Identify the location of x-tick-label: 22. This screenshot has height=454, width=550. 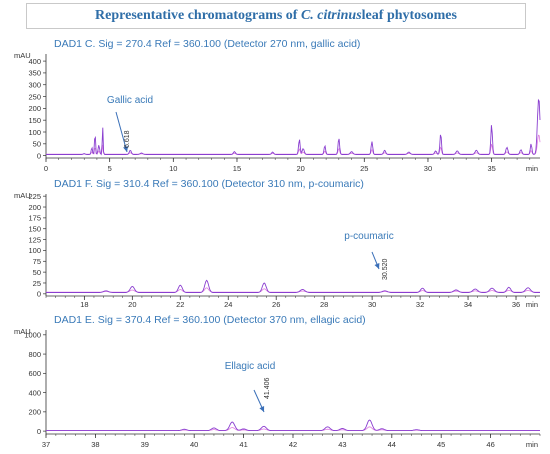
(180, 304).